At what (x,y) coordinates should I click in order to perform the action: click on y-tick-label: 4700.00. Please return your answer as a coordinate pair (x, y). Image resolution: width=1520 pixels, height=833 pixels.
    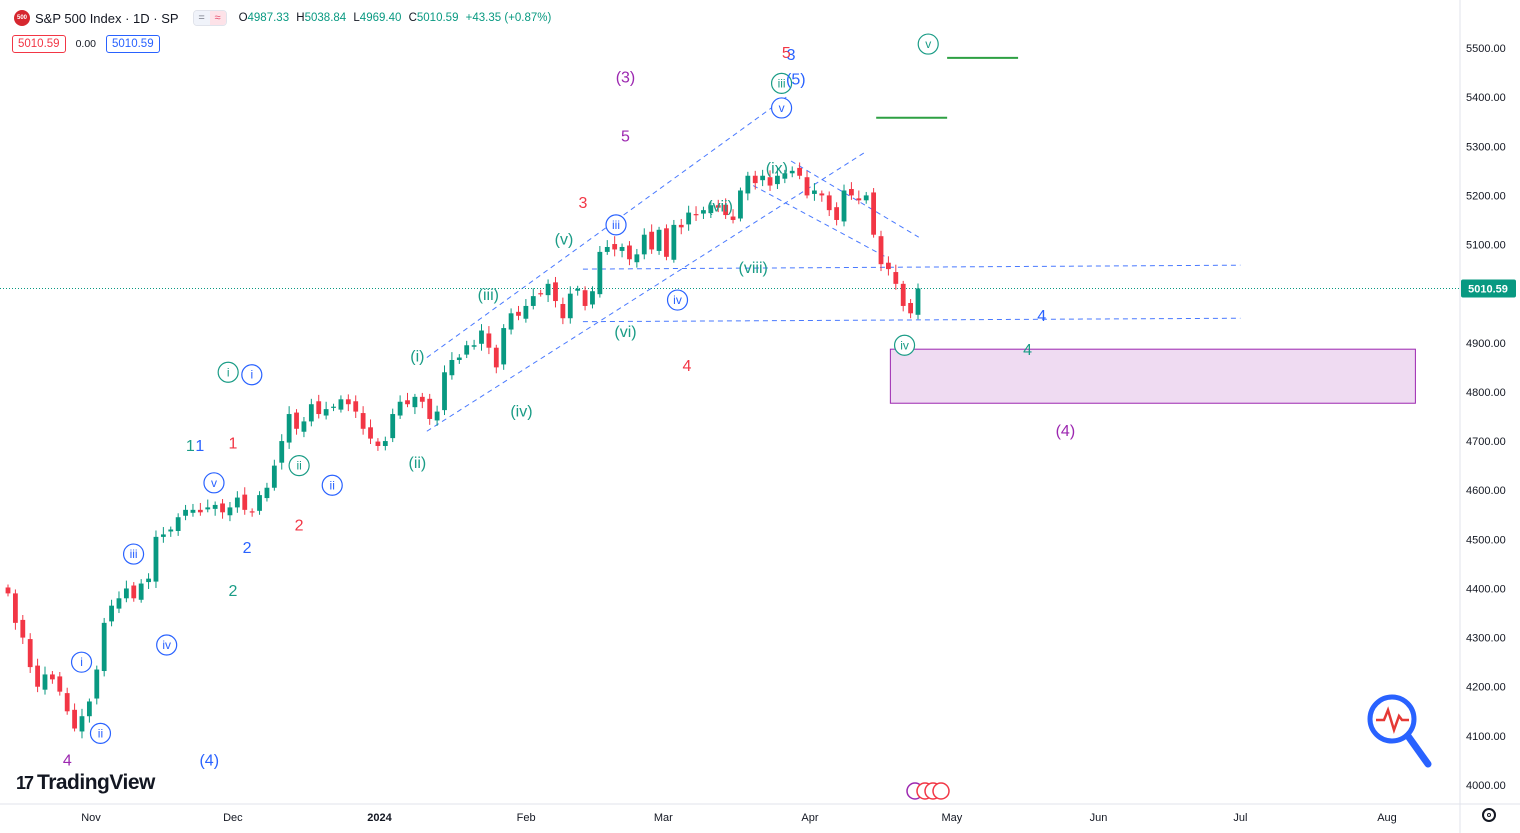
    Looking at the image, I should click on (1486, 442).